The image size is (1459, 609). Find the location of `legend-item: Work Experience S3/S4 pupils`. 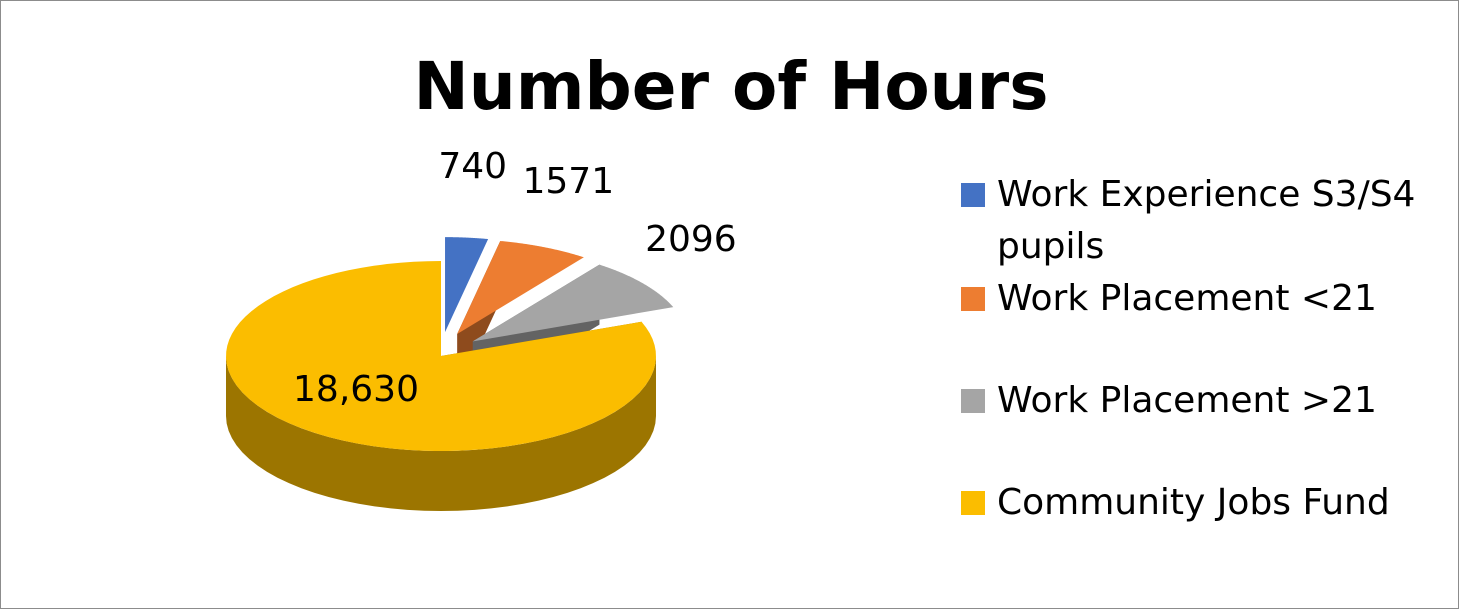

legend-item: Work Experience S3/S4 pupils is located at coordinates (1196, 221).